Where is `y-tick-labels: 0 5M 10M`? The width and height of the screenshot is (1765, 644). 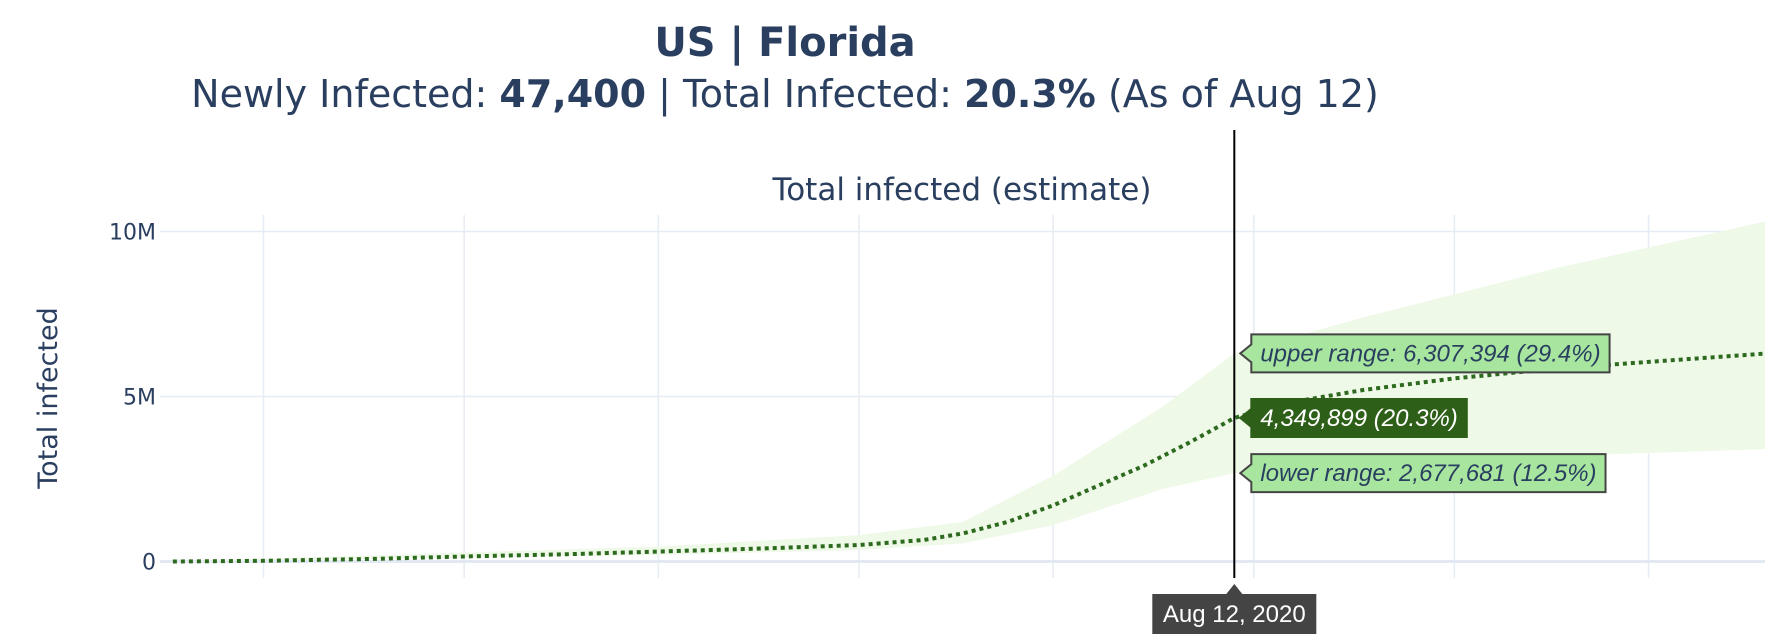 y-tick-labels: 0 5M 10M is located at coordinates (132, 398).